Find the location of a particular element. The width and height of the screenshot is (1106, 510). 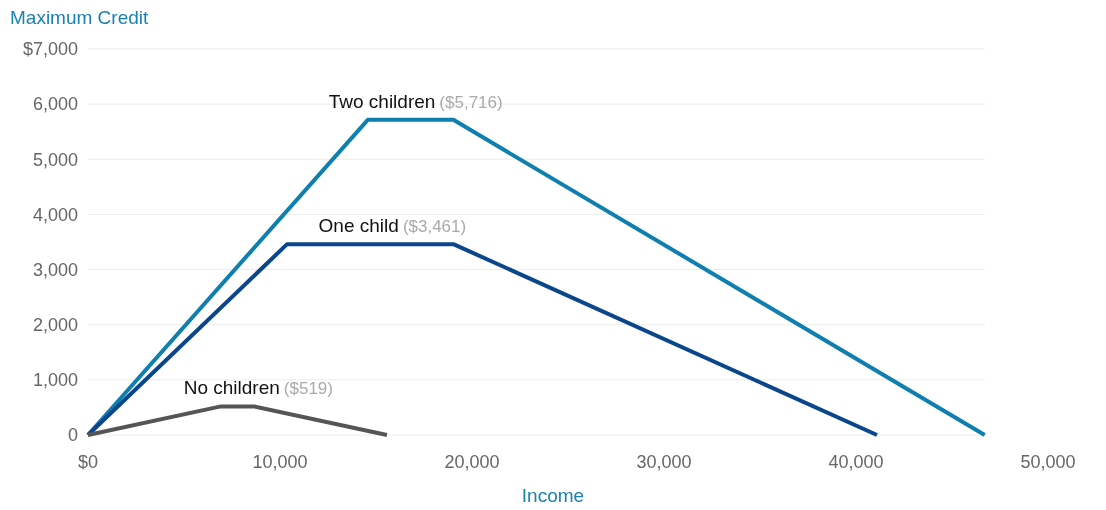

x-tick-label: 20,000 is located at coordinates (472, 462).